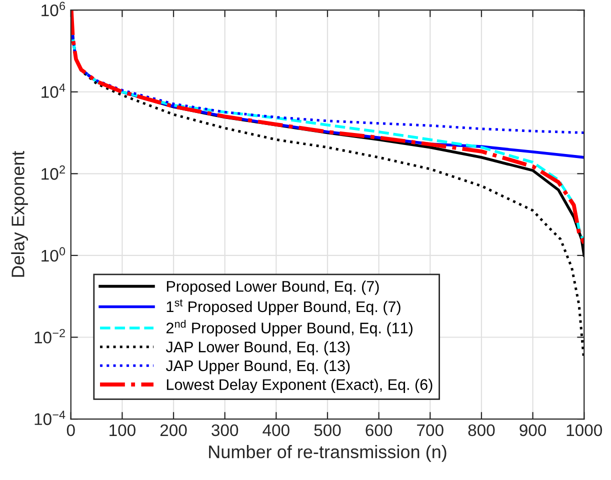 The image size is (611, 480). I want to click on x-tick-label: 100, so click(123, 430).